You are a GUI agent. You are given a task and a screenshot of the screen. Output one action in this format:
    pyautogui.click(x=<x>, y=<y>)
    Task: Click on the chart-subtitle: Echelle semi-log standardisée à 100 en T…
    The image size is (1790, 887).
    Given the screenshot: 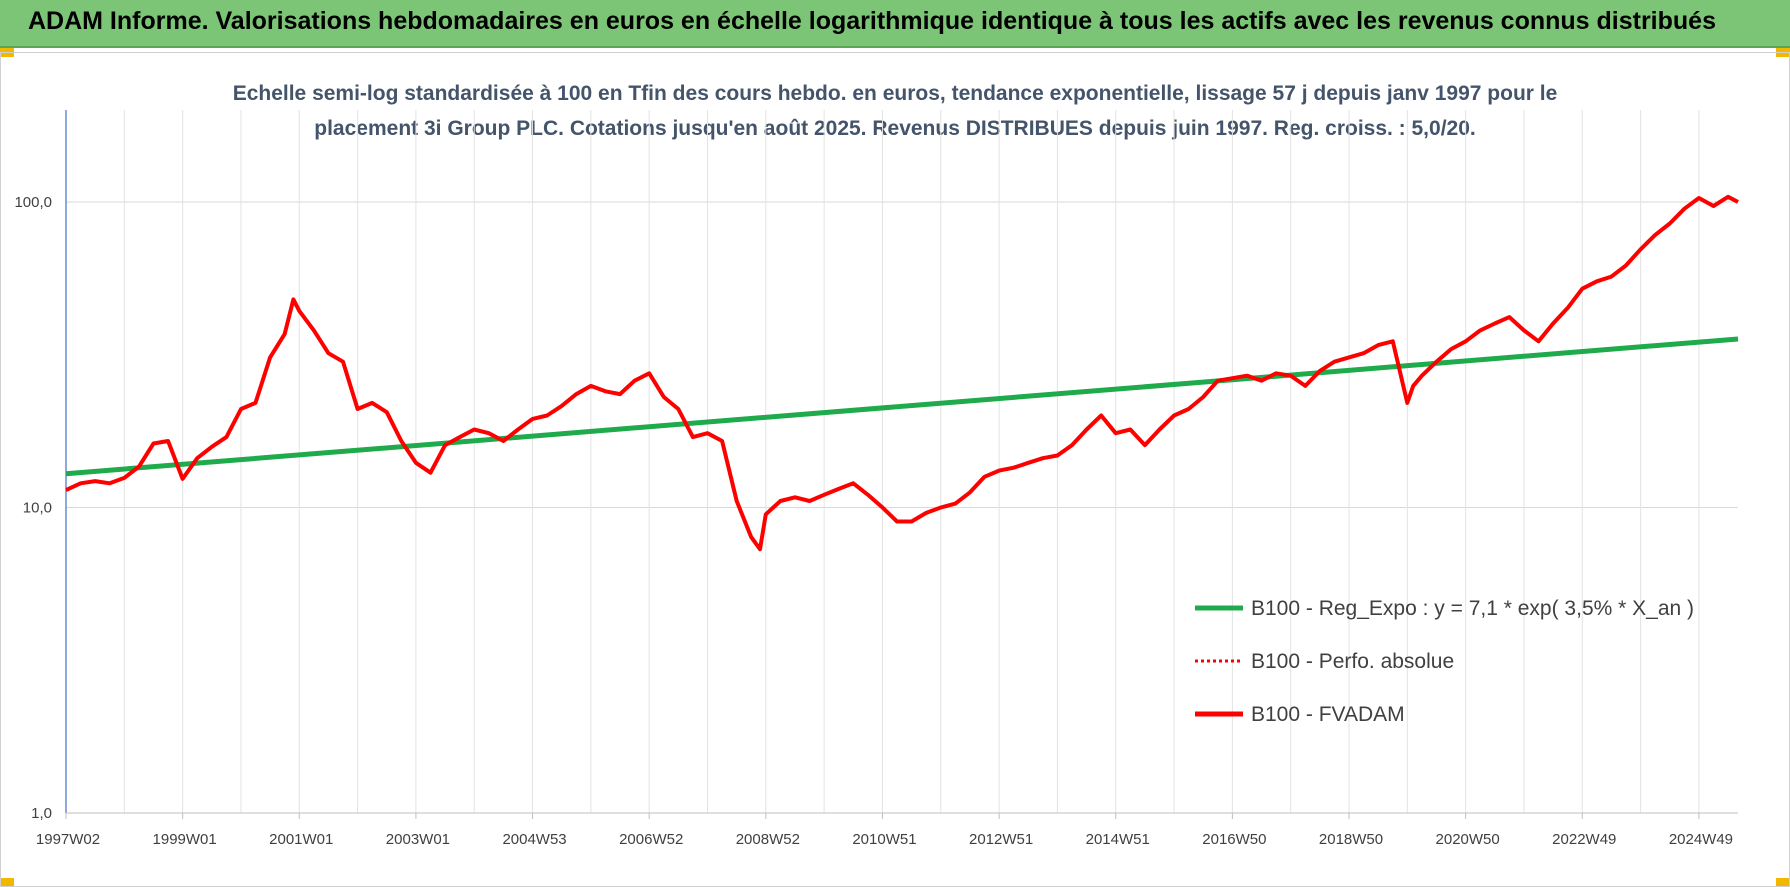 What is the action you would take?
    pyautogui.click(x=895, y=111)
    